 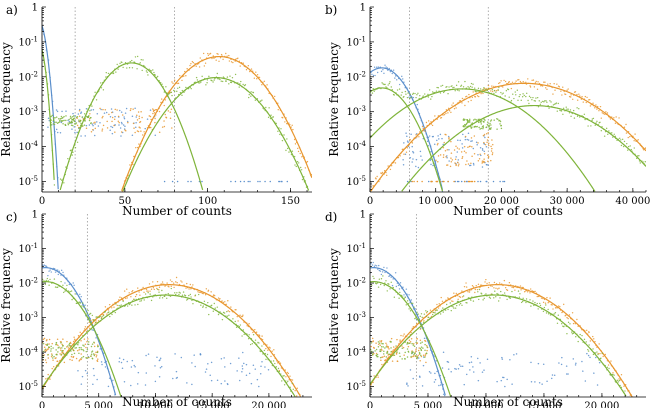 What do you see at coordinates (34, 246) in the screenshot?
I see `y-tick-exponent: -1` at bounding box center [34, 246].